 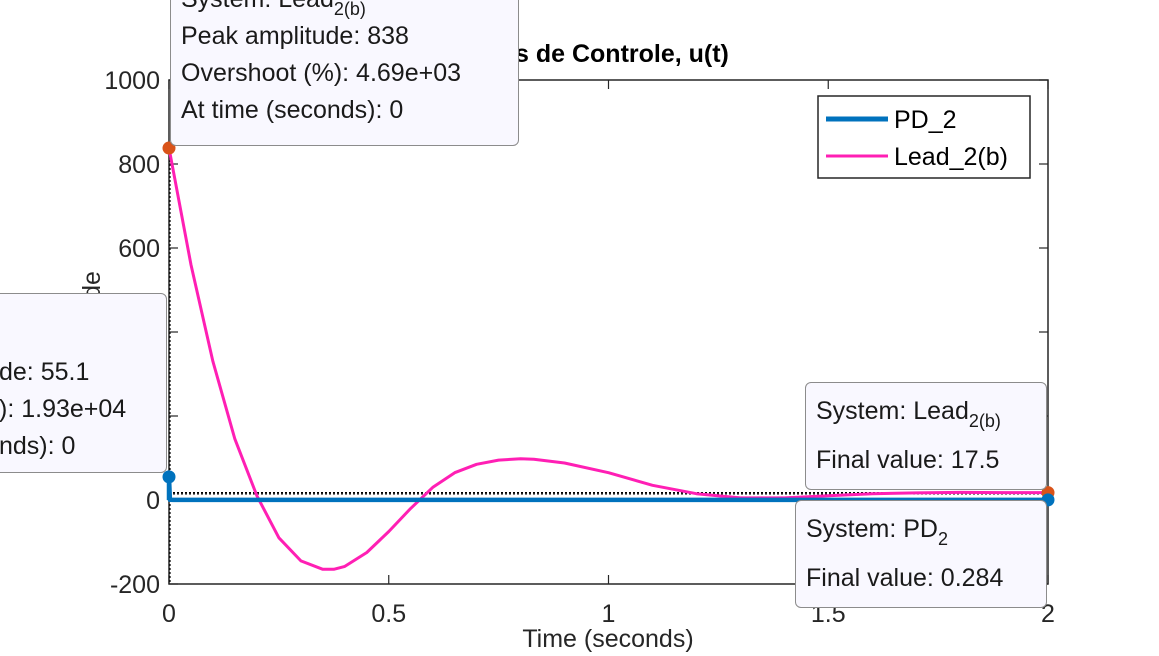 I want to click on datatip-lead-final: System: Lead2(b) Final value: 17.5, so click(x=926, y=436).